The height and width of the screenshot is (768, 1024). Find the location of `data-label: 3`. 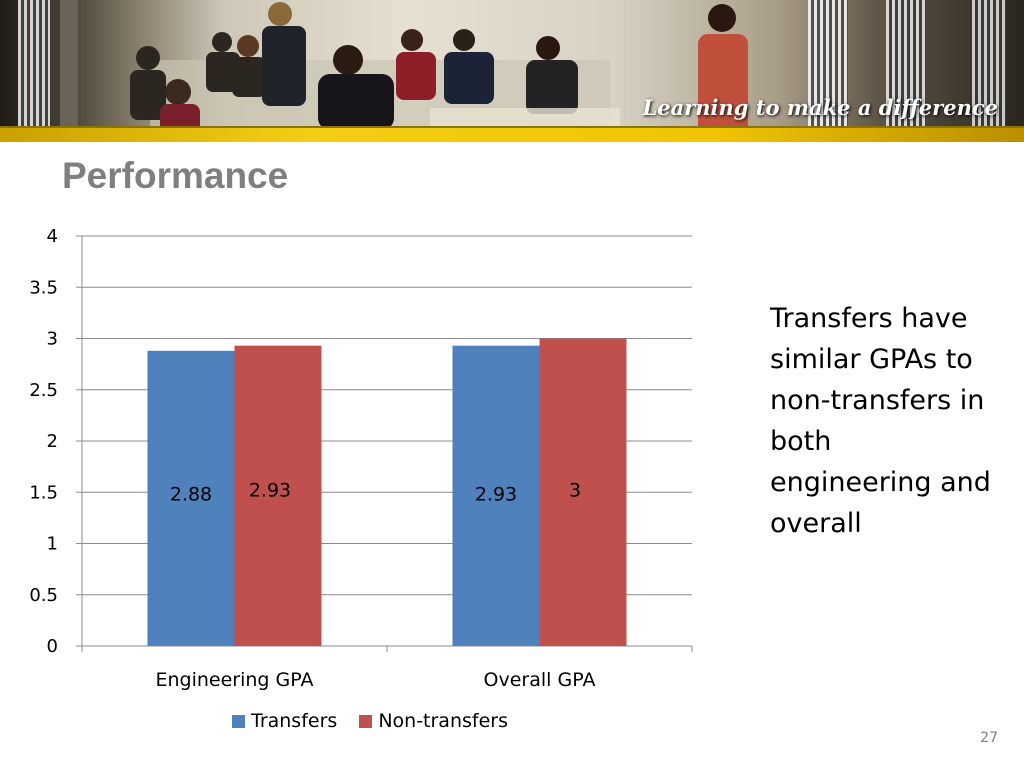

data-label: 3 is located at coordinates (575, 490).